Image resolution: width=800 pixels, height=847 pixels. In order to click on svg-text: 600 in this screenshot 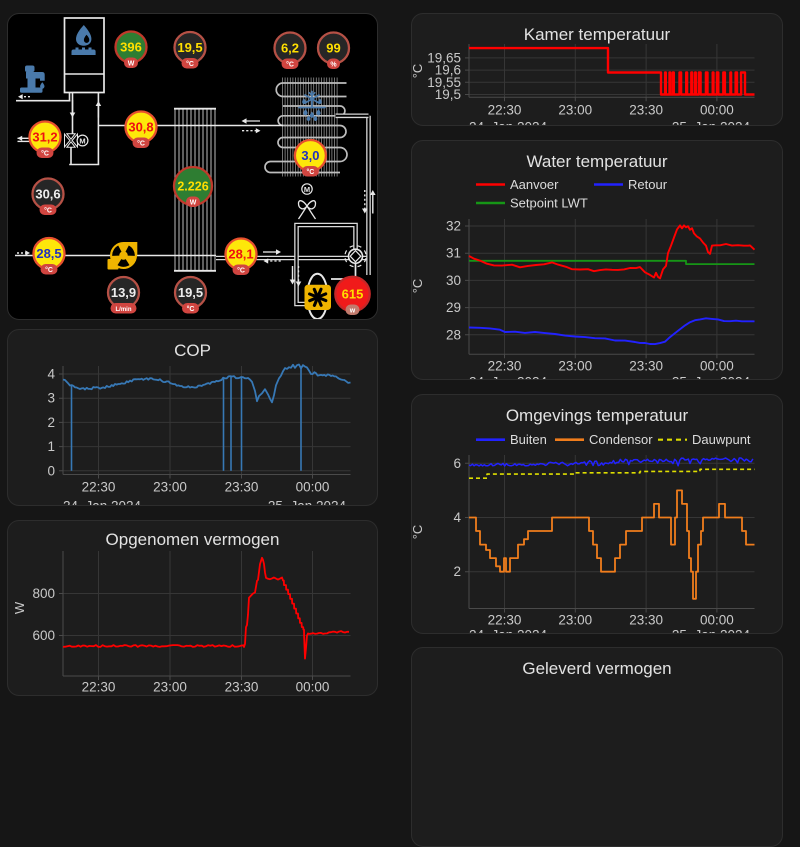, I will do `click(43, 635)`.